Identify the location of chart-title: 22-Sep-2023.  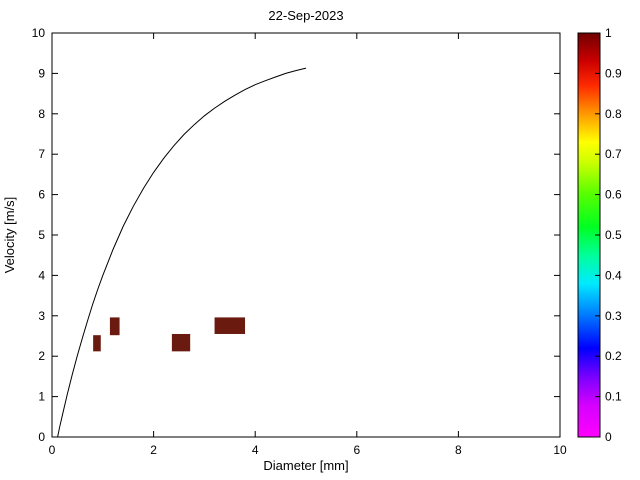
(305, 15).